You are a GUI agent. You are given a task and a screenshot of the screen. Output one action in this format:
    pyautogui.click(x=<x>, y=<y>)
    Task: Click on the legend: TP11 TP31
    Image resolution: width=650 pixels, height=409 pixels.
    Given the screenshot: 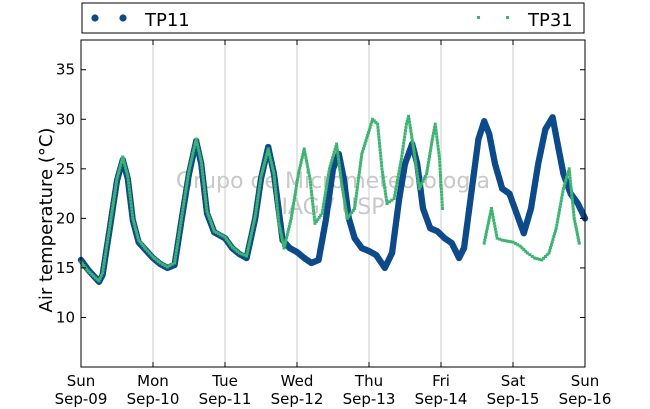 What is the action you would take?
    pyautogui.click(x=333, y=18)
    